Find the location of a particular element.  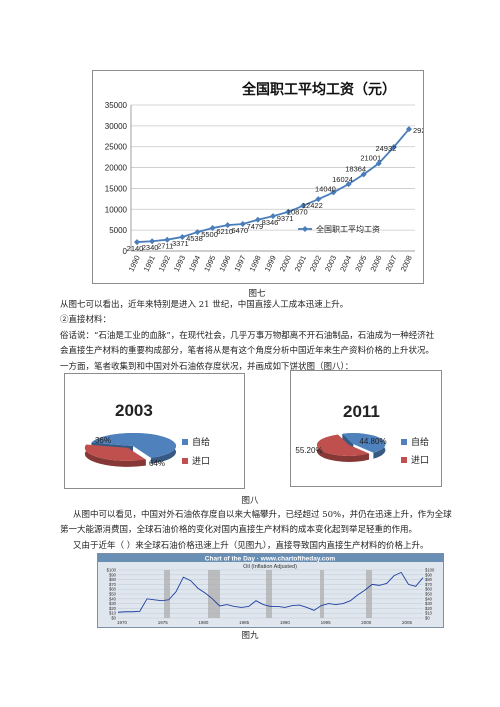

x-tick-label: 2006 is located at coordinates (375, 263).